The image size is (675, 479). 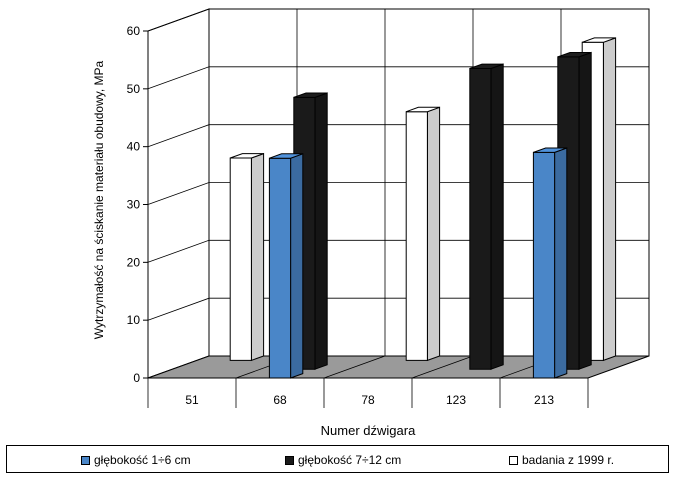 I want to click on x-tick-label: 213, so click(x=544, y=400).